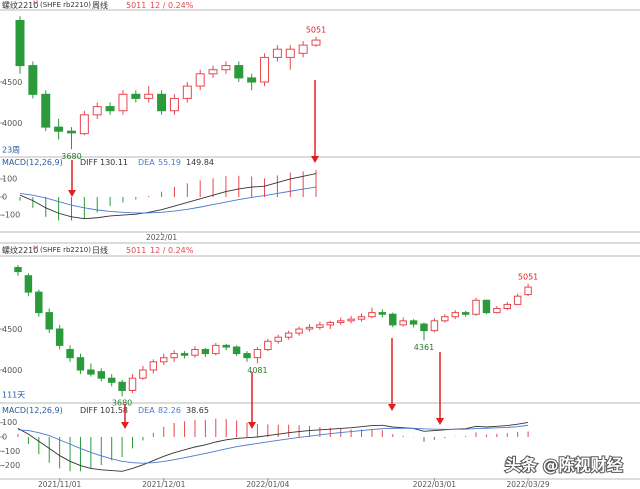  Describe the element at coordinates (100, 5) in the screenshot. I see `header-period: 周线` at that location.